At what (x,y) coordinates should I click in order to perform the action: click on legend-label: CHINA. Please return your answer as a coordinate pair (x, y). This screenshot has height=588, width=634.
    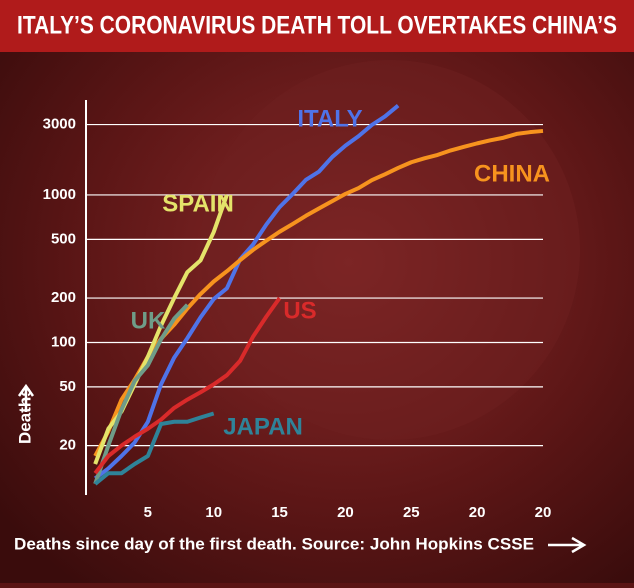
    Looking at the image, I should click on (512, 173).